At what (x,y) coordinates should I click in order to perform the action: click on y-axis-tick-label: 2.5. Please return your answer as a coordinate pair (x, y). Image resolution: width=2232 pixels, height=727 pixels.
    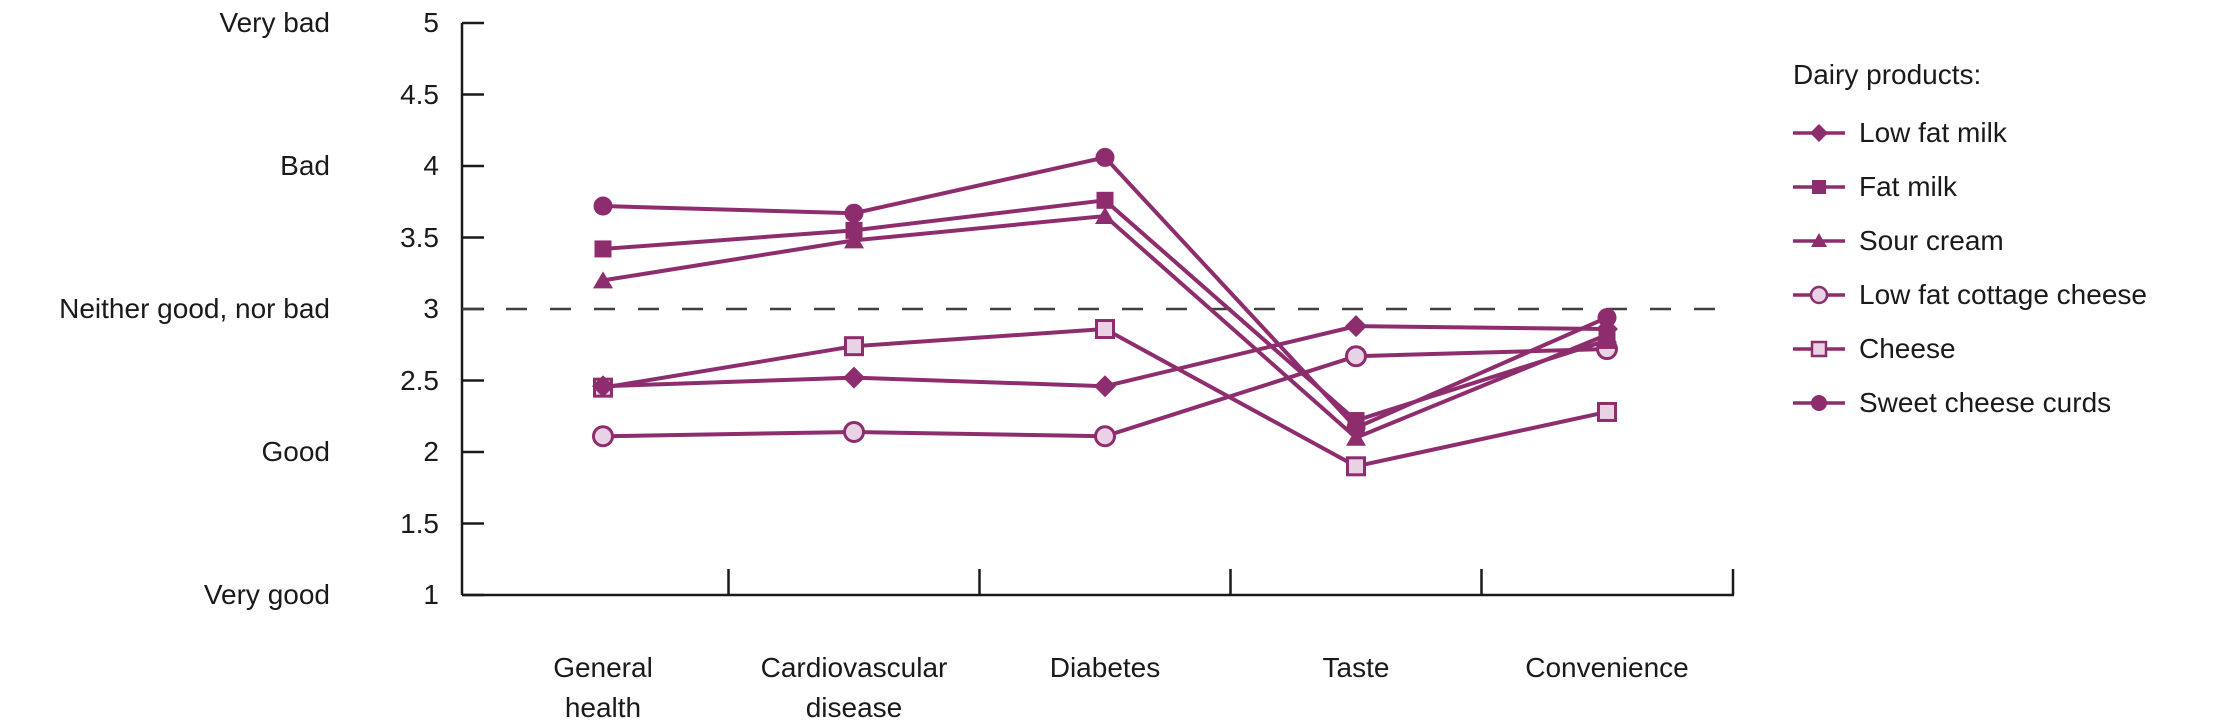
    Looking at the image, I should click on (419, 380).